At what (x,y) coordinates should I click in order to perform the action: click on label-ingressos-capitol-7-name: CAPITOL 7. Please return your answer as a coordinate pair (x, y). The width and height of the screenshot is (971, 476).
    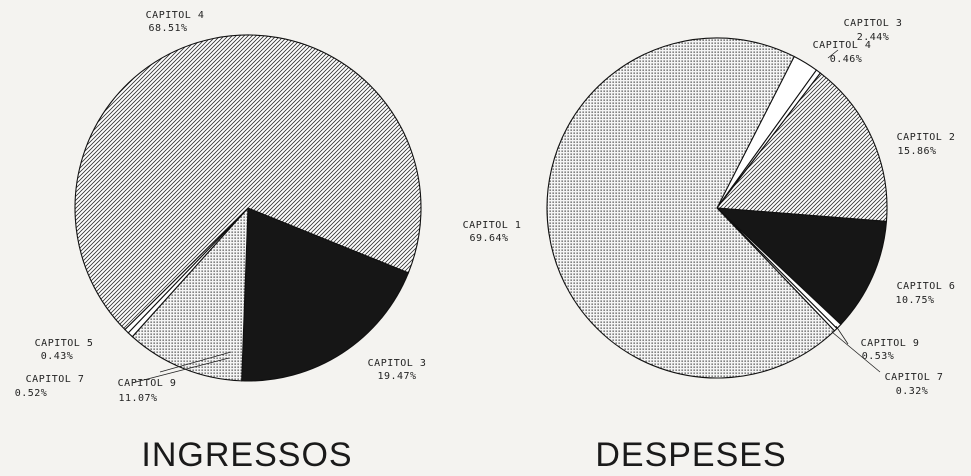
    Looking at the image, I should click on (55, 379).